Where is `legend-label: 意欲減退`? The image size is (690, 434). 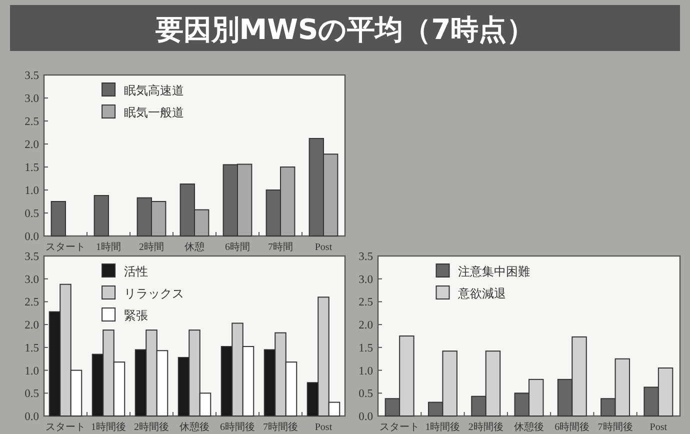 legend-label: 意欲減退 is located at coordinates (481, 293).